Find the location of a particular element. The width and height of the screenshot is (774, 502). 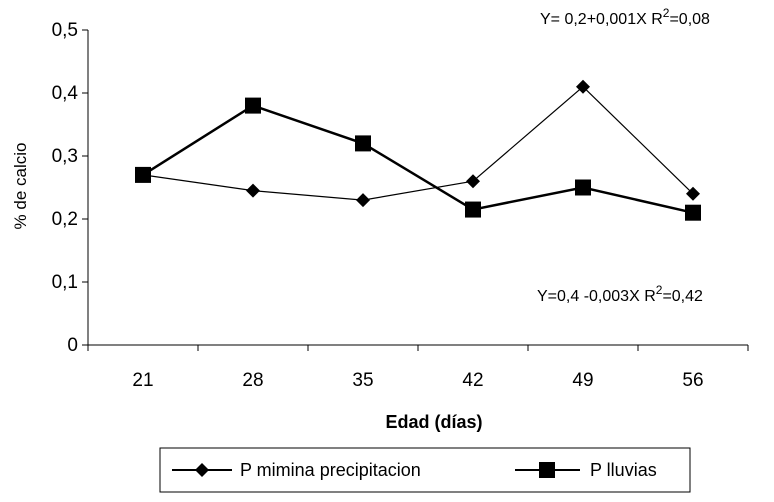

legend-diamond-marker is located at coordinates (202, 470).